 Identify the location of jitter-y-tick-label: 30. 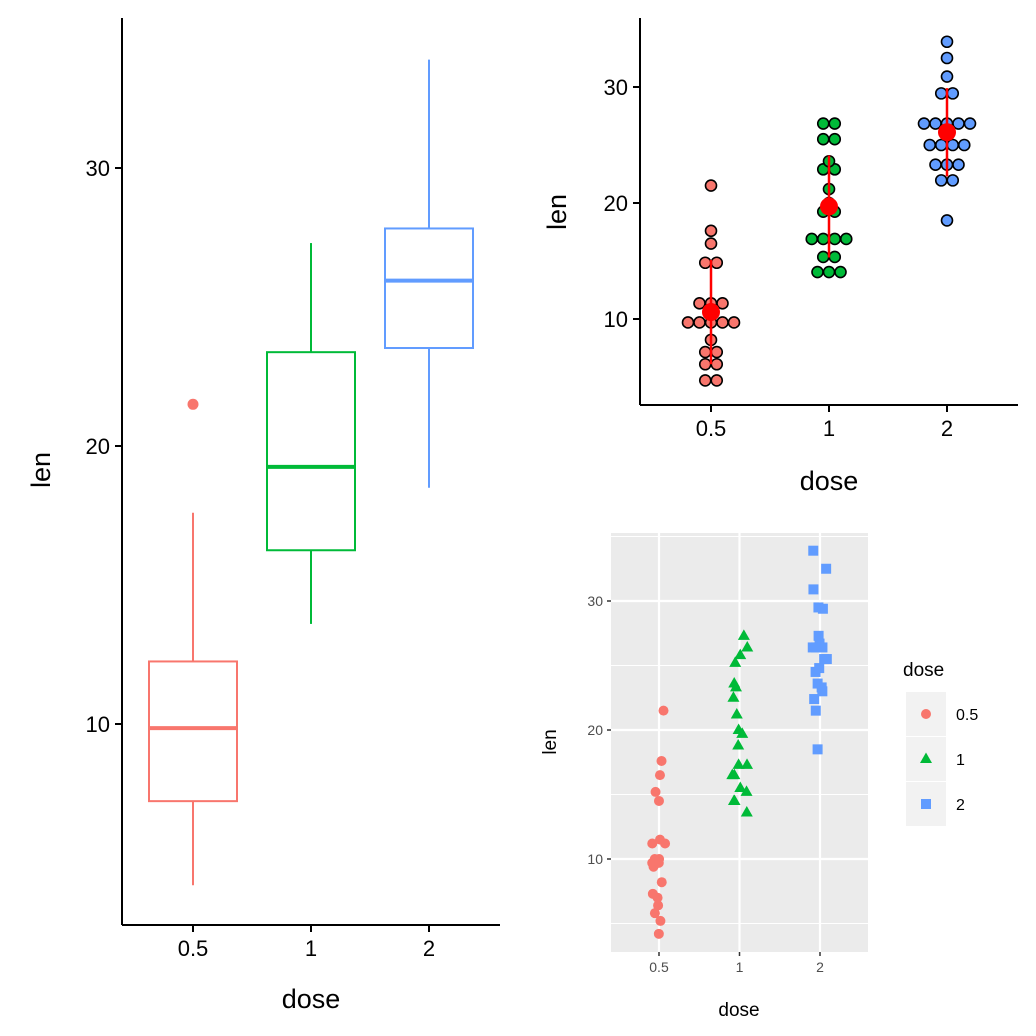
(595, 601).